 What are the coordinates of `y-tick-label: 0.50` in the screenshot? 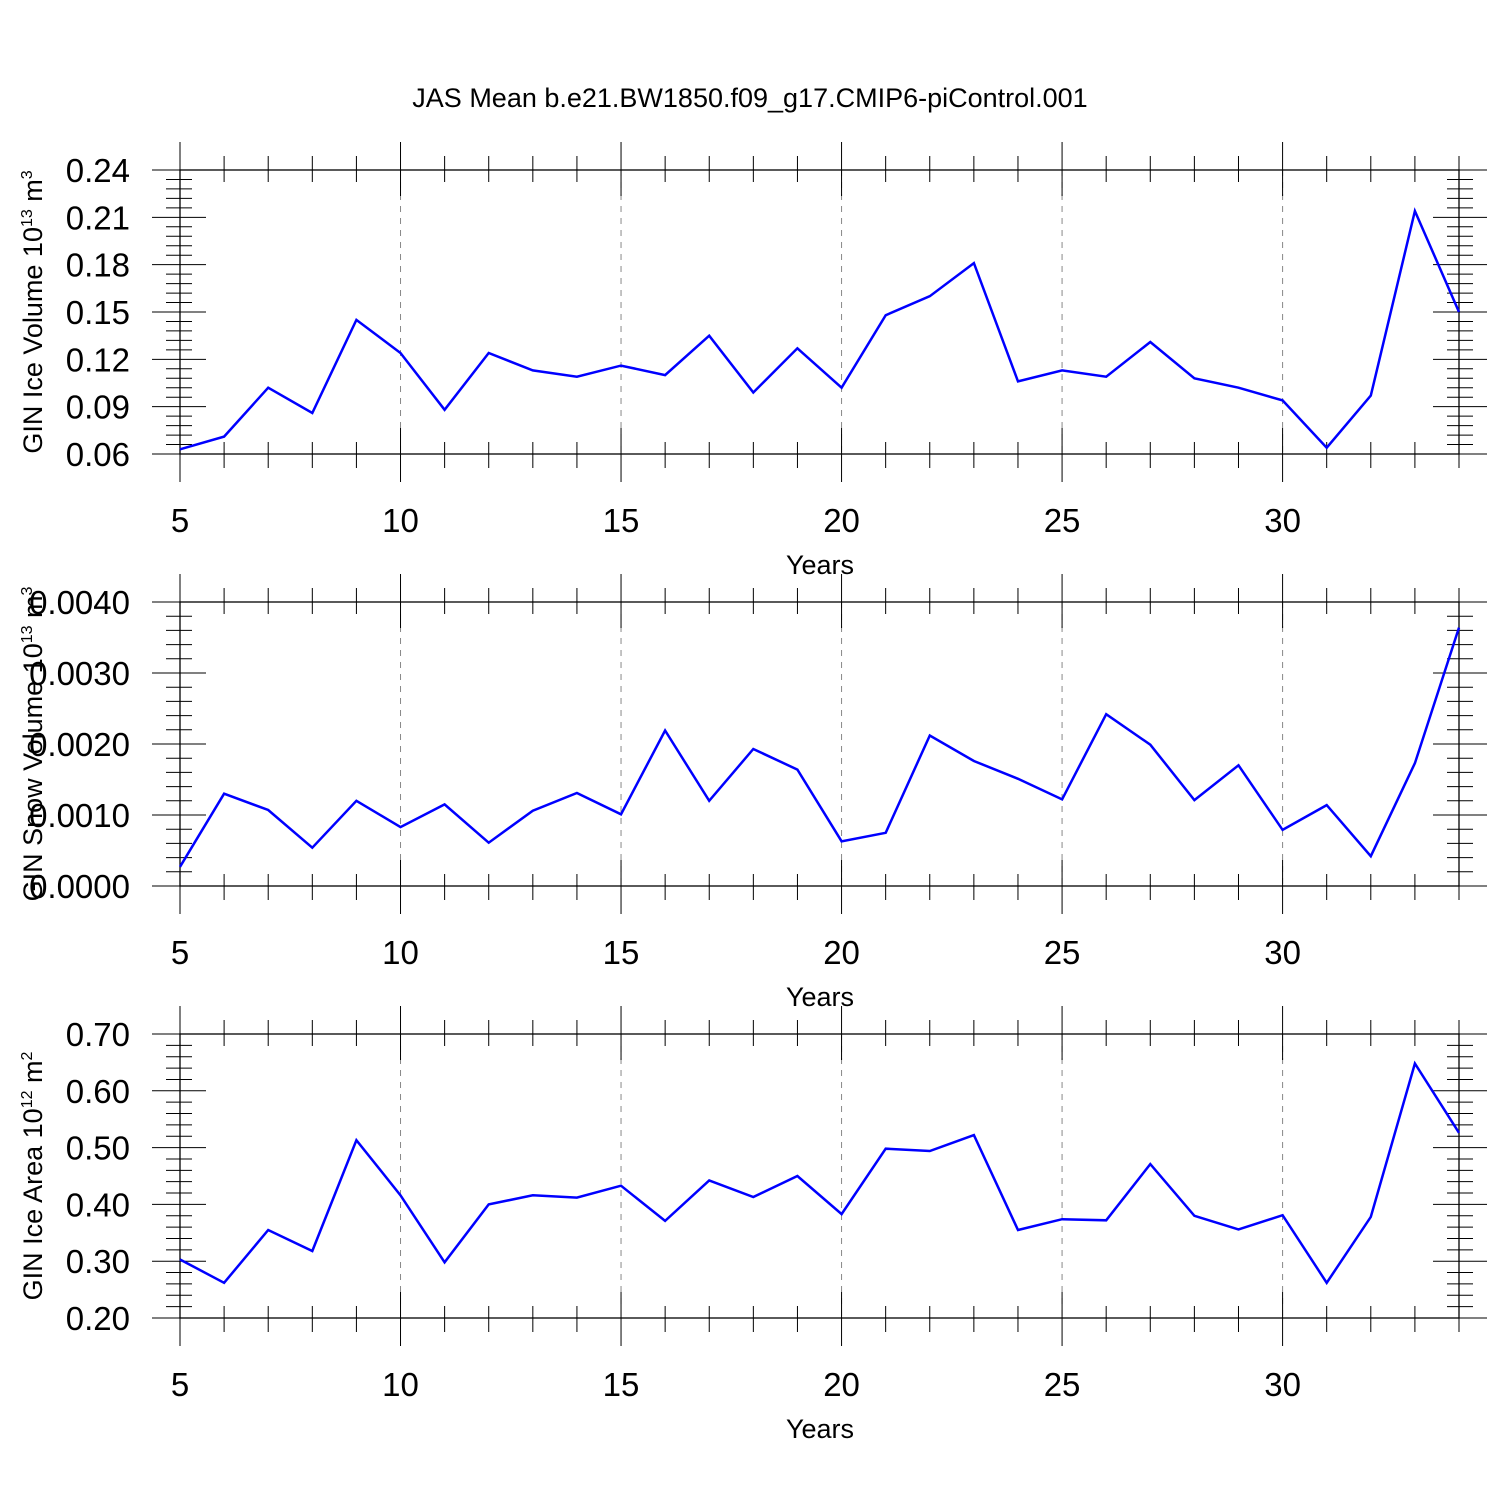 It's located at (98, 1148).